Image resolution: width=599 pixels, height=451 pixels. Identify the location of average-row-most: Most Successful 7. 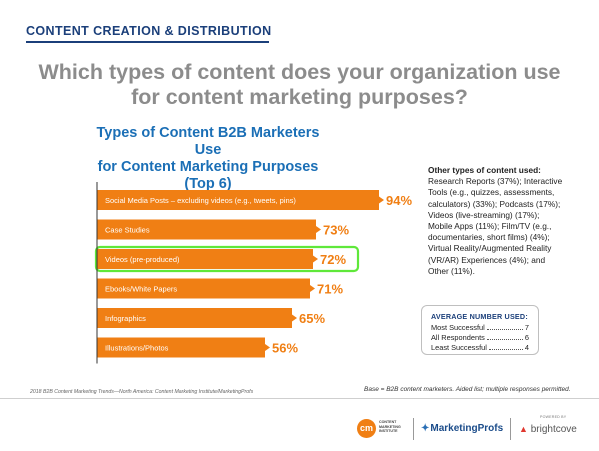
(480, 327).